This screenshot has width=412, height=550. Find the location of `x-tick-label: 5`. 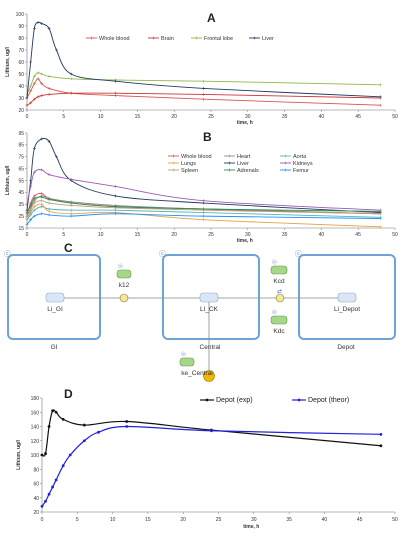

x-tick-label: 5 is located at coordinates (63, 117).